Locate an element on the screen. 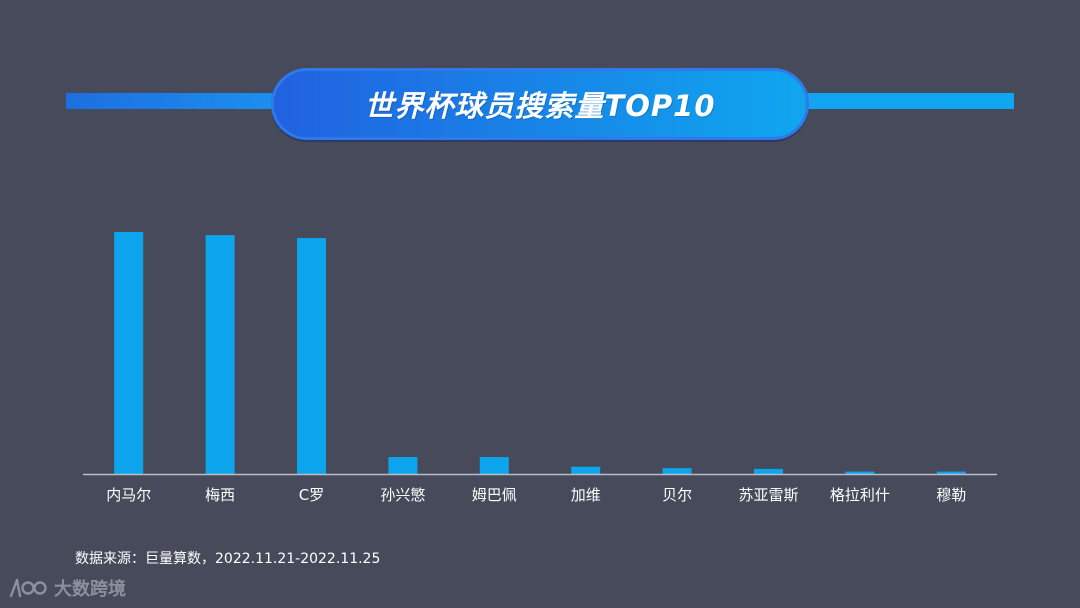  title-decor-bar-right is located at coordinates (909, 101).